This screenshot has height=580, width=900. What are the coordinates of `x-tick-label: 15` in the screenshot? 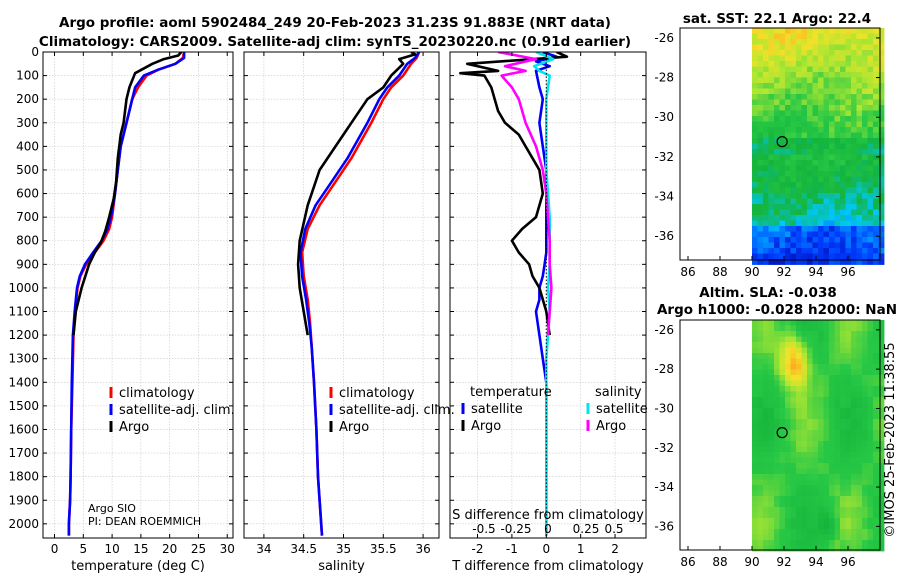 It's located at (140, 549).